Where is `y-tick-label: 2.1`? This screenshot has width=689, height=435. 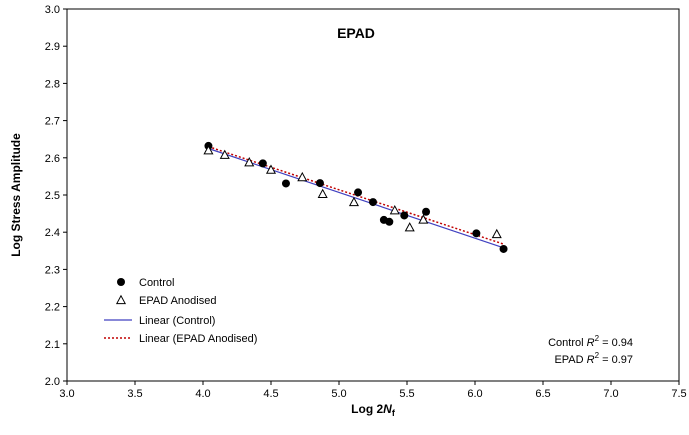 y-tick-label: 2.1 is located at coordinates (52, 345).